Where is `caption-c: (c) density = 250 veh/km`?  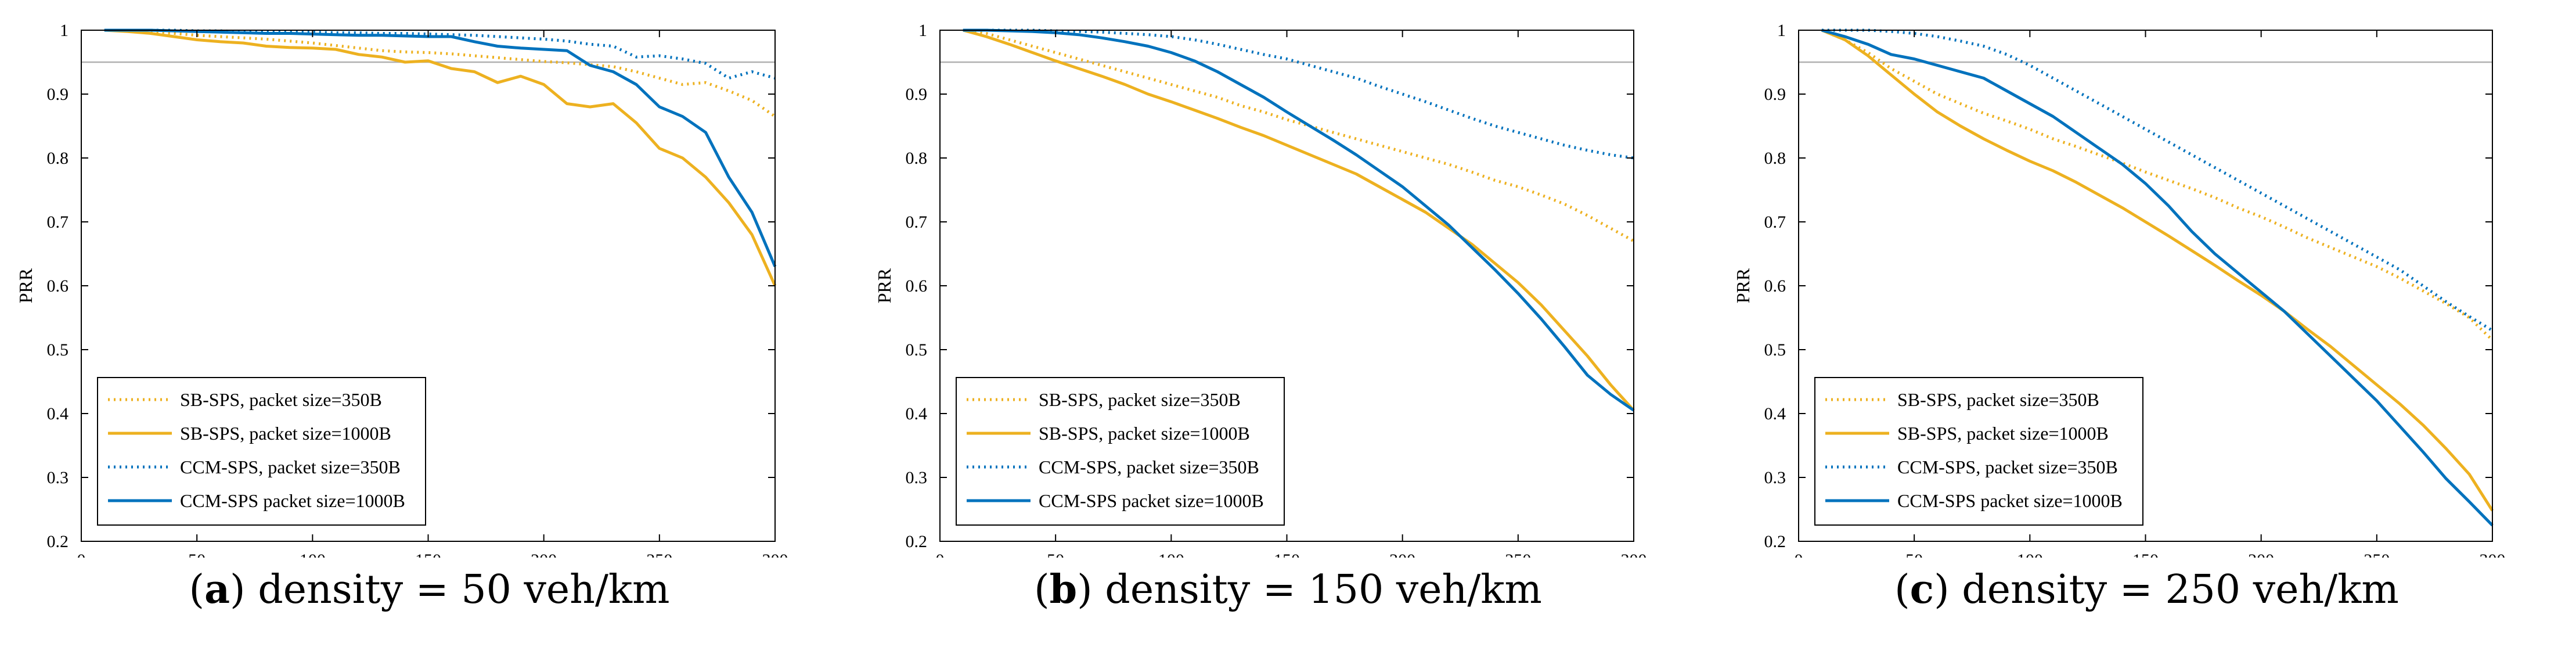
caption-c: (c) density = 250 veh/km is located at coordinates (2146, 590).